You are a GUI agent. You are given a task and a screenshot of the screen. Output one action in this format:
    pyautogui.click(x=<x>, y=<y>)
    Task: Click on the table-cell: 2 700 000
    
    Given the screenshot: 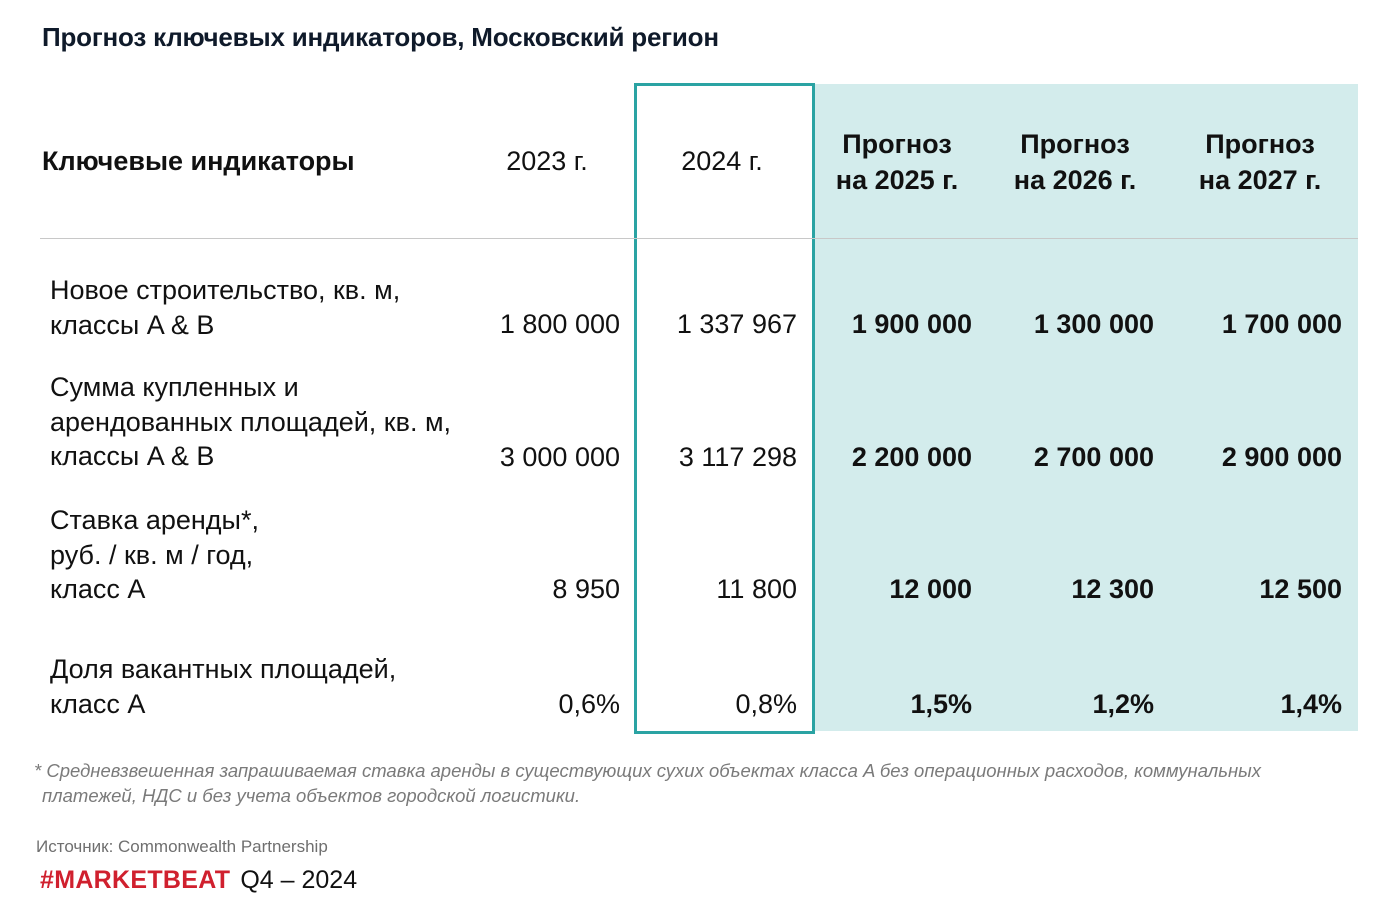 What is the action you would take?
    pyautogui.click(x=1093, y=457)
    